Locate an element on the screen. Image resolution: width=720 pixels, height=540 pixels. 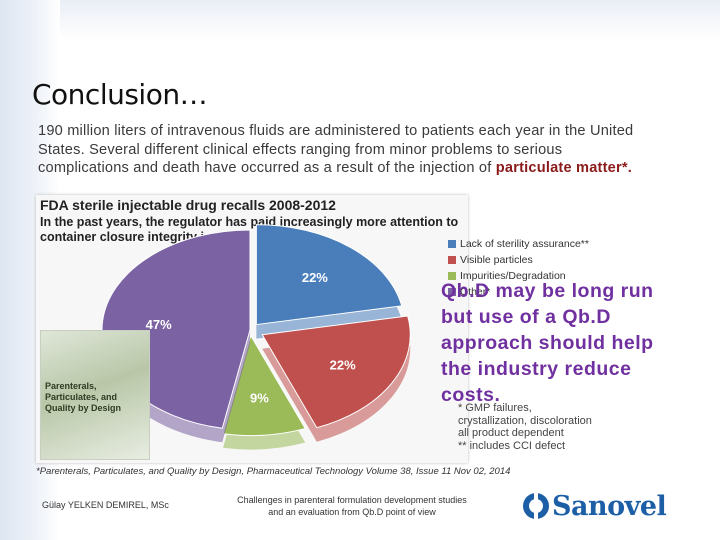
legend-label: Lack of sterility assurance** is located at coordinates (524, 244).